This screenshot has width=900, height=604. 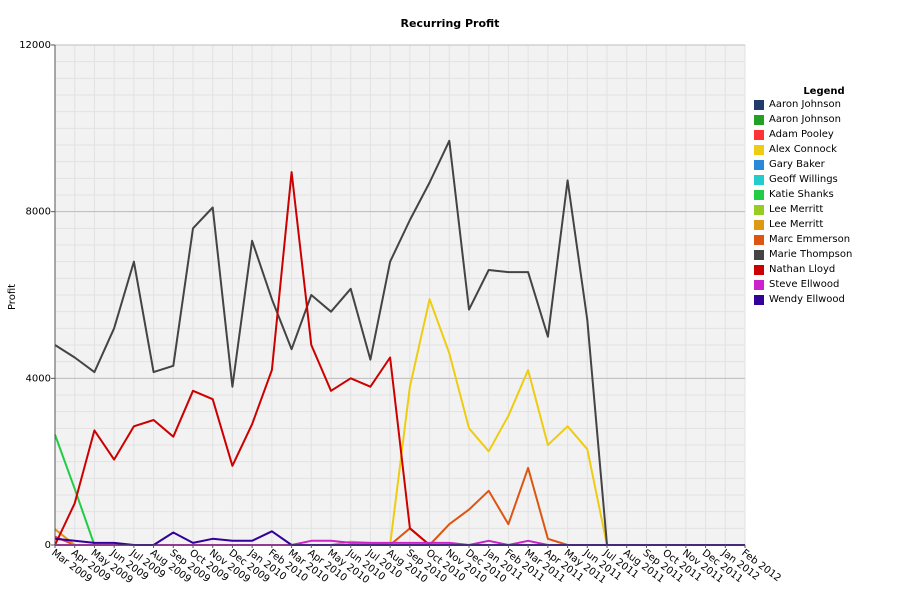 What do you see at coordinates (801, 194) in the screenshot?
I see `legend-label: Katie Shanks` at bounding box center [801, 194].